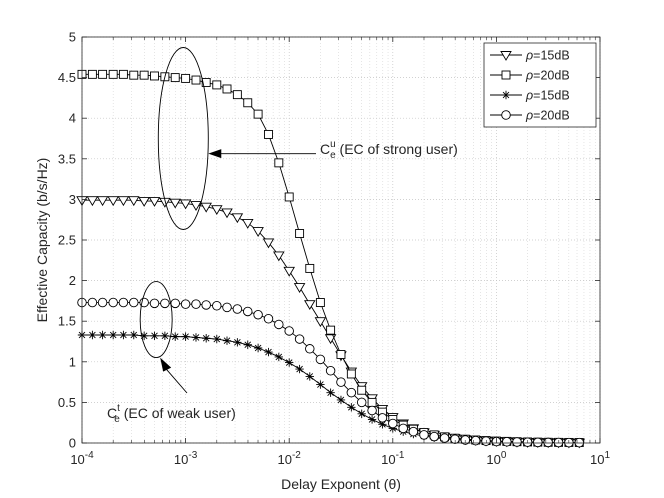 The height and width of the screenshot is (498, 664). Describe the element at coordinates (341, 484) in the screenshot. I see `x-axis-label: Delay Exponent (θ)` at that location.